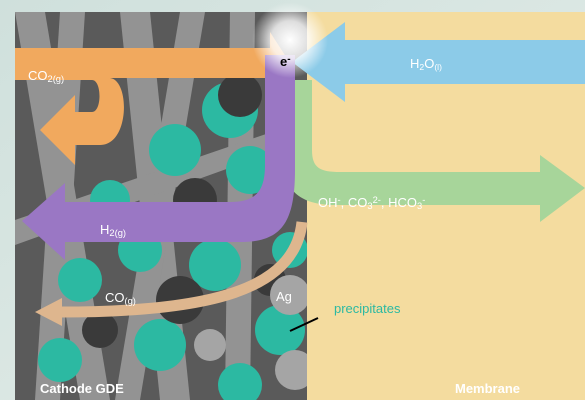  What do you see at coordinates (48, 312) in the screenshot?
I see `co-arrow-head` at bounding box center [48, 312].